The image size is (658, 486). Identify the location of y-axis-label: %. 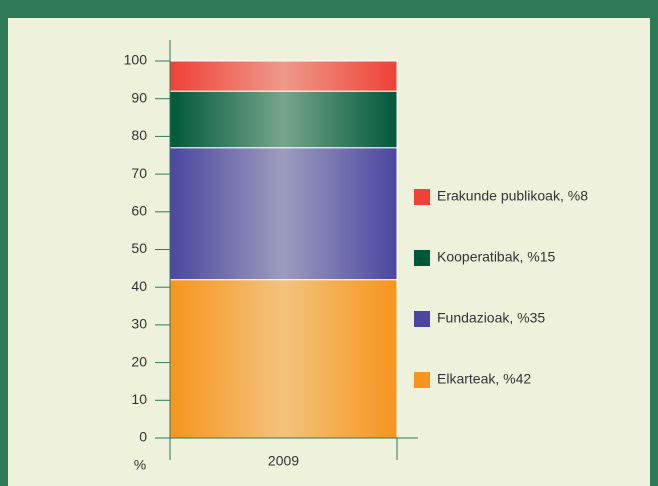
(140, 465).